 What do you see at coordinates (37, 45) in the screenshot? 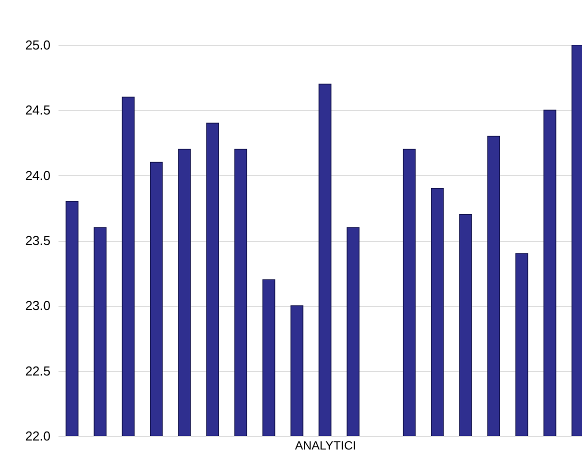
I see `y-tick-label: 25.0` at bounding box center [37, 45].